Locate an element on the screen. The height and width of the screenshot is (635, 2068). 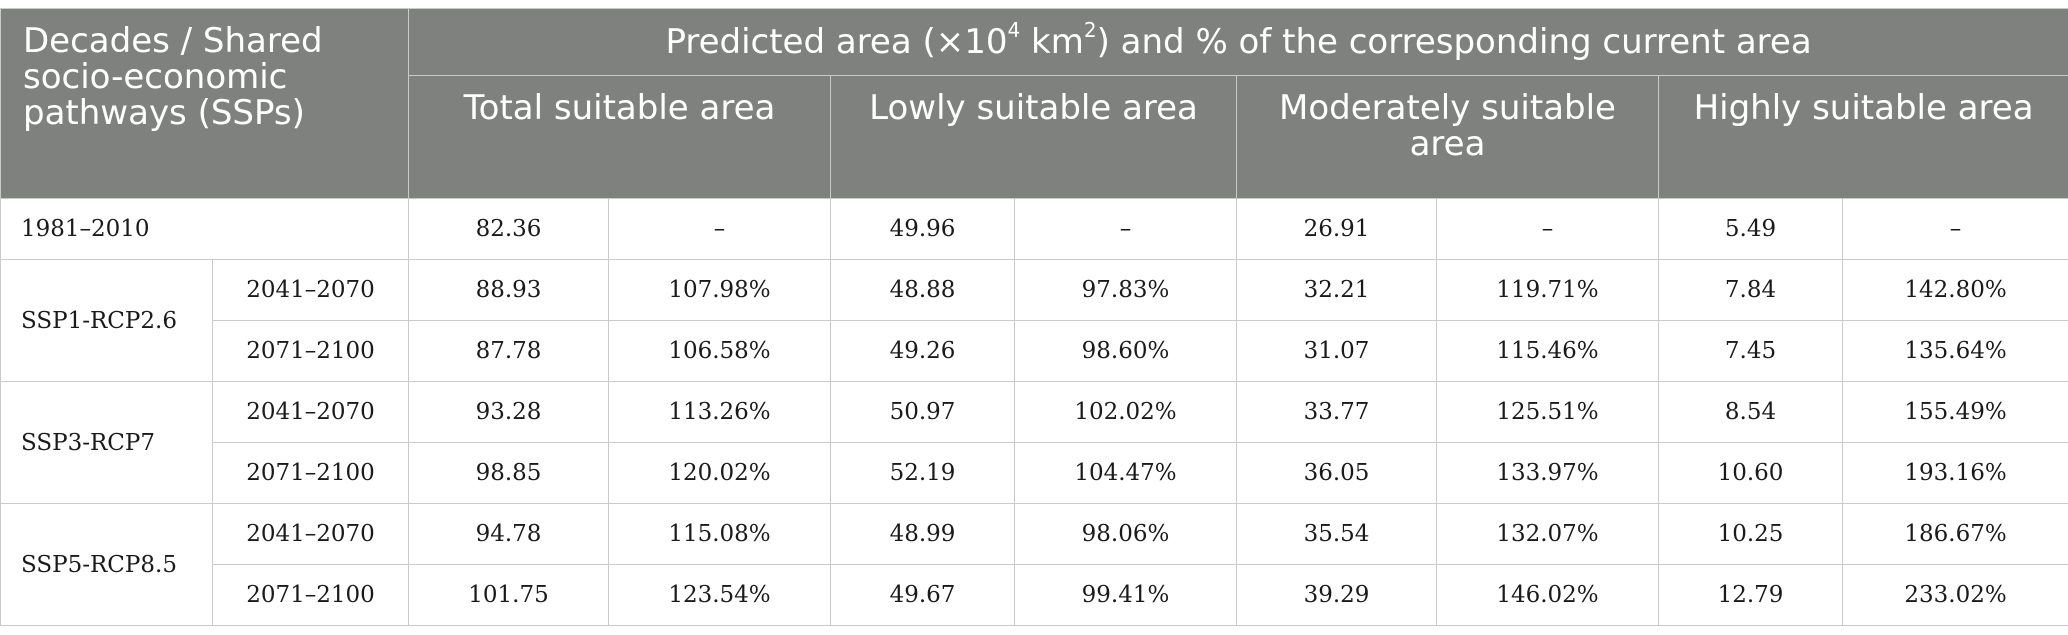
table-cell: 7.45 is located at coordinates (1750, 351).